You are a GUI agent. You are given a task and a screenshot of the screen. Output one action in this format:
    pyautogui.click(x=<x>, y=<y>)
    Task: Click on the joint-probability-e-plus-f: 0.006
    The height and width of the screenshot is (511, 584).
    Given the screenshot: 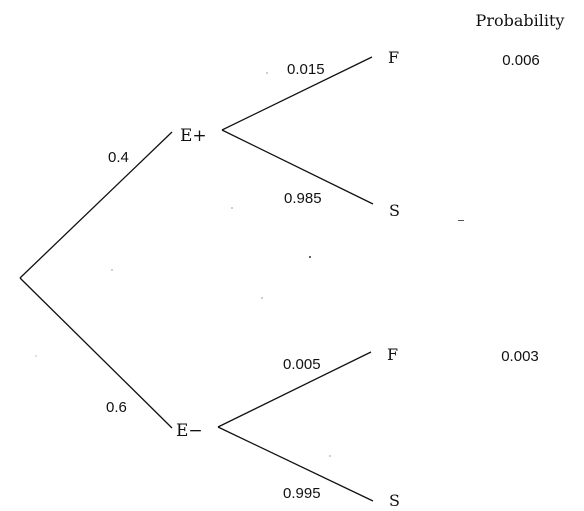 What is the action you would take?
    pyautogui.click(x=521, y=60)
    